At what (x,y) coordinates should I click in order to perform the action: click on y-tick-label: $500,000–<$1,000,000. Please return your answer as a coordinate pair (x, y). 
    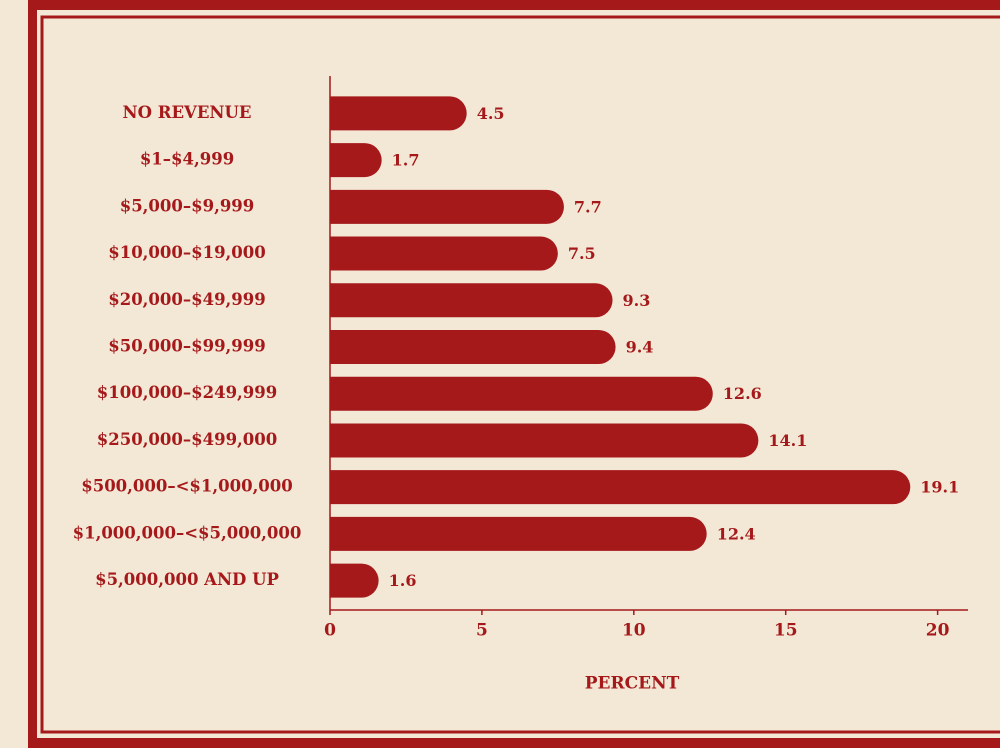
    Looking at the image, I should click on (187, 486).